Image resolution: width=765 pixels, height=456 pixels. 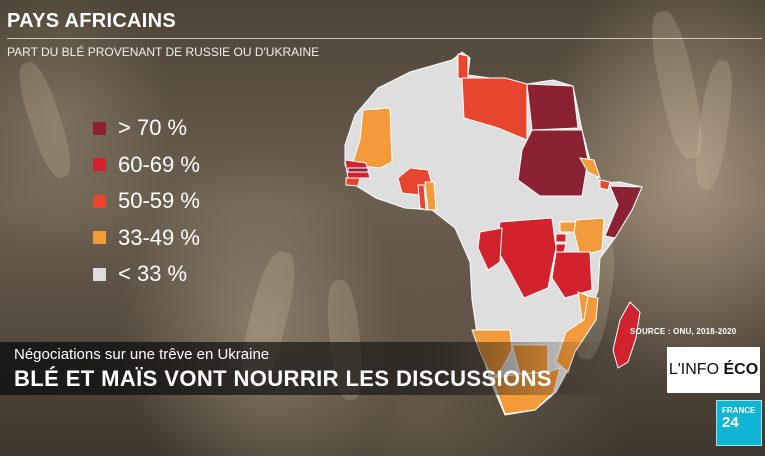 What do you see at coordinates (463, 67) in the screenshot?
I see `tunisia` at bounding box center [463, 67].